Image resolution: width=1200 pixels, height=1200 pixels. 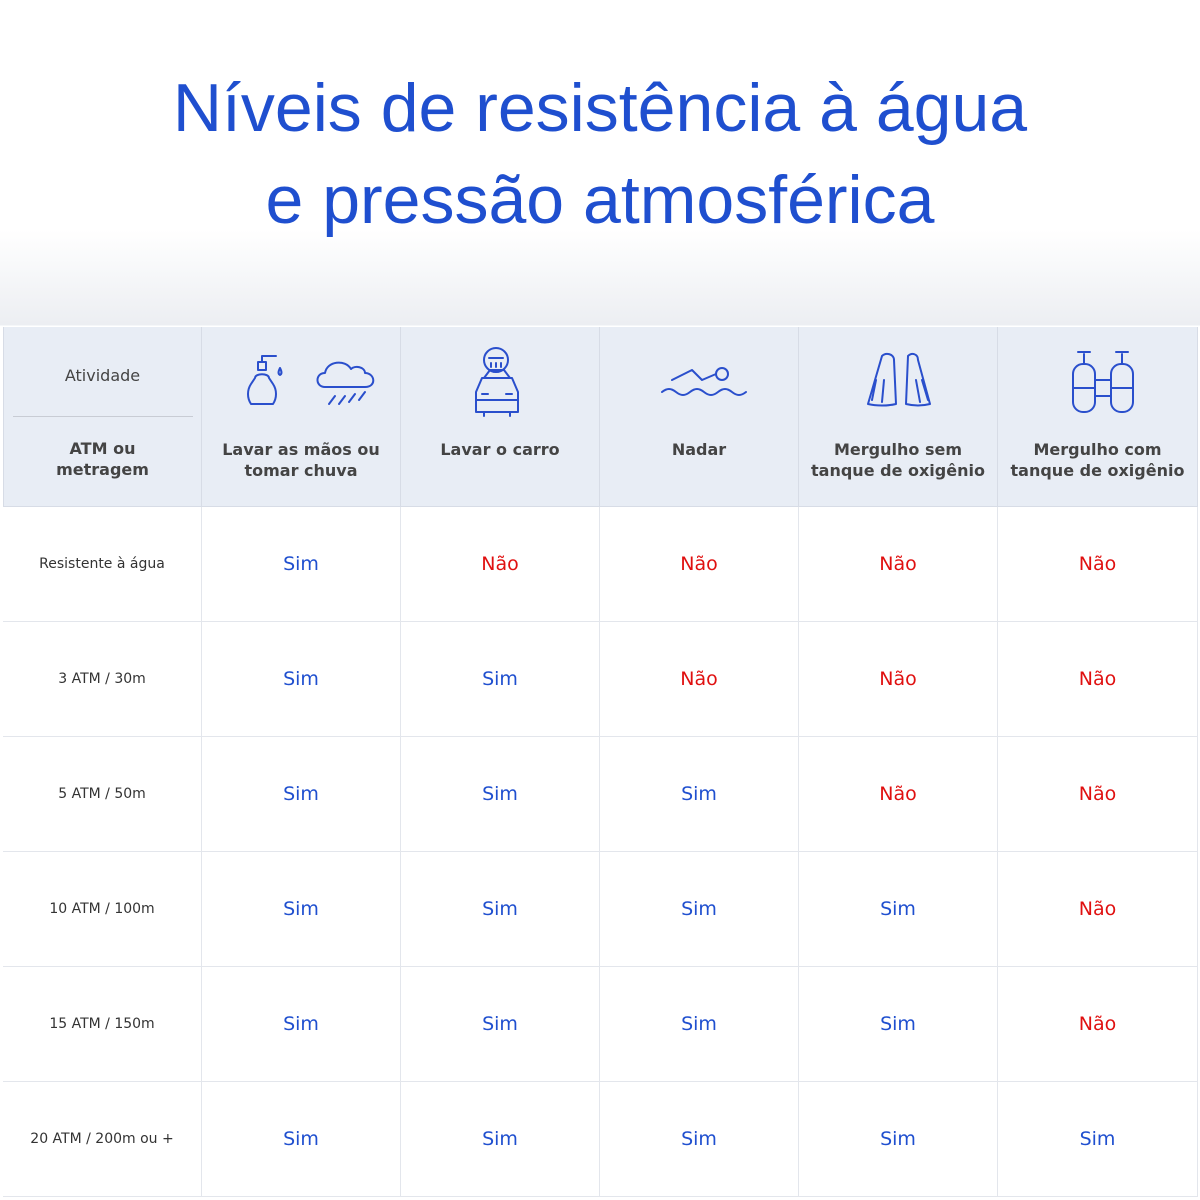 I want to click on row-label: Resistente à água, so click(x=102, y=564).